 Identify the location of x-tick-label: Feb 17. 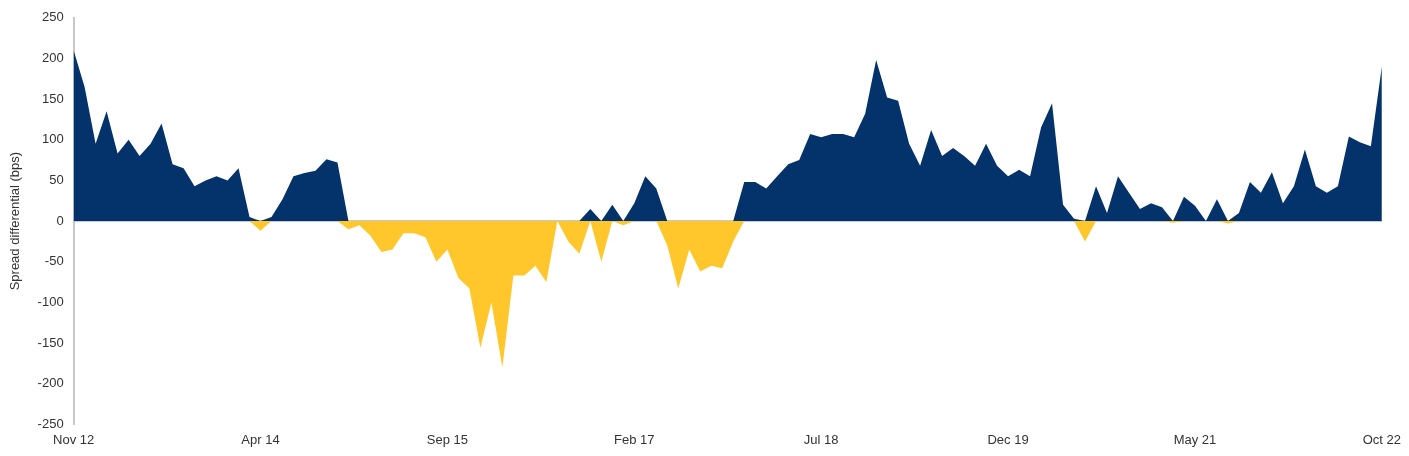
(634, 439).